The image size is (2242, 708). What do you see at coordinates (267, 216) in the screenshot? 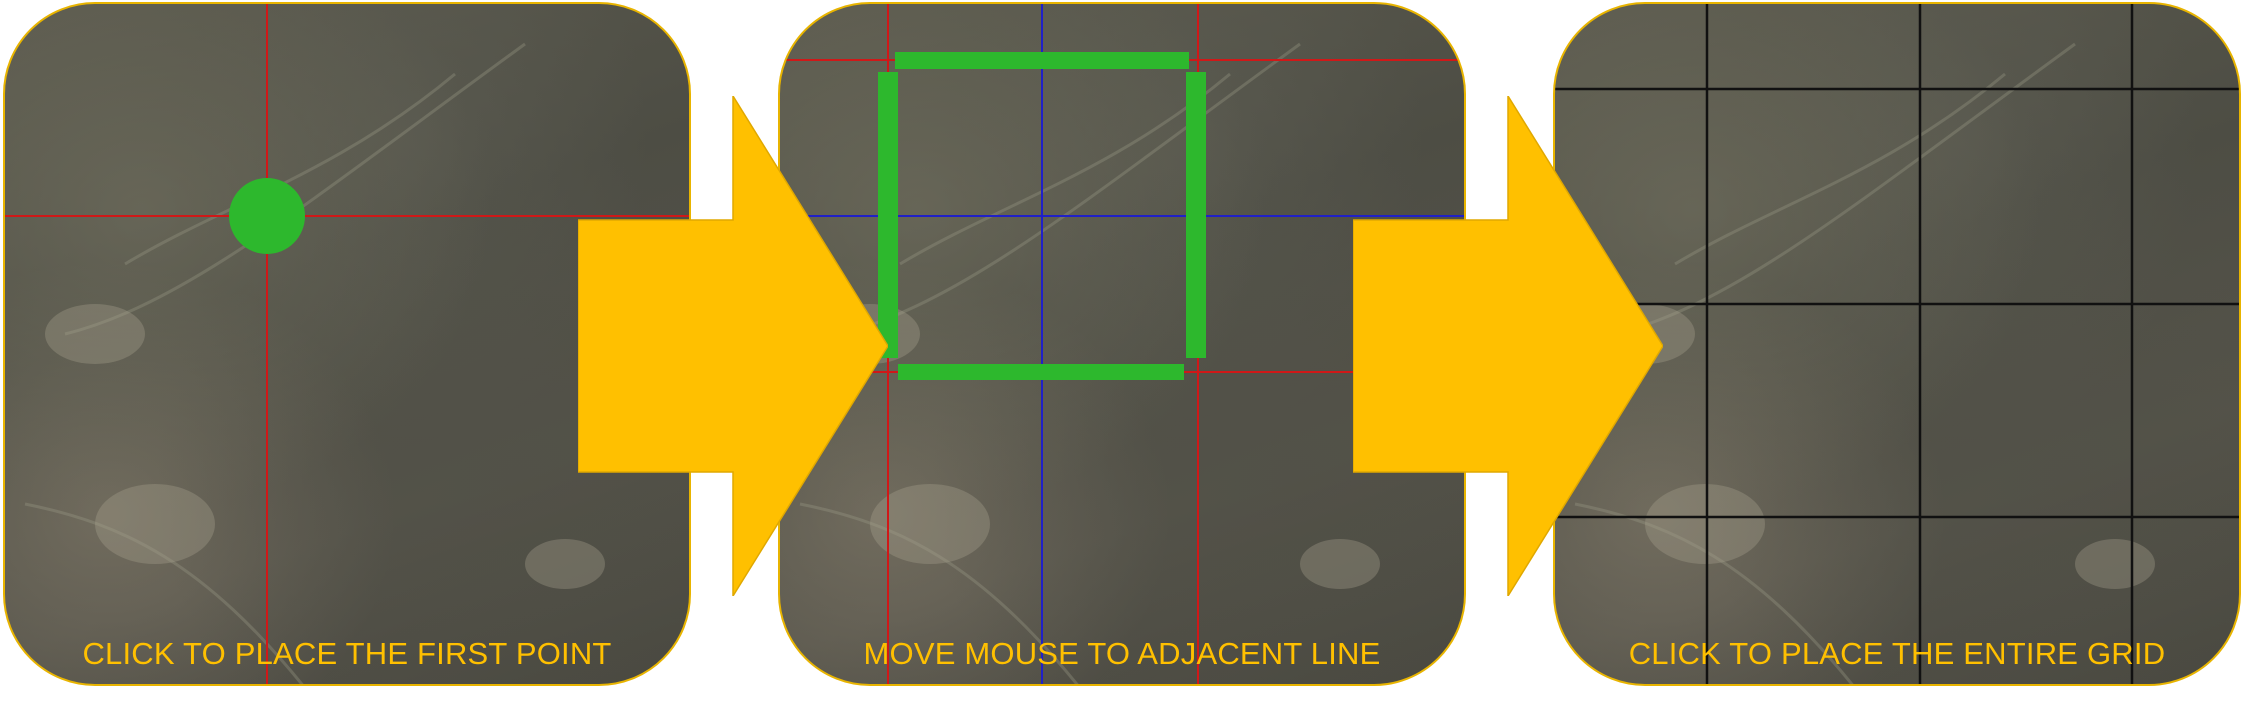
I see `placement-point-icon` at bounding box center [267, 216].